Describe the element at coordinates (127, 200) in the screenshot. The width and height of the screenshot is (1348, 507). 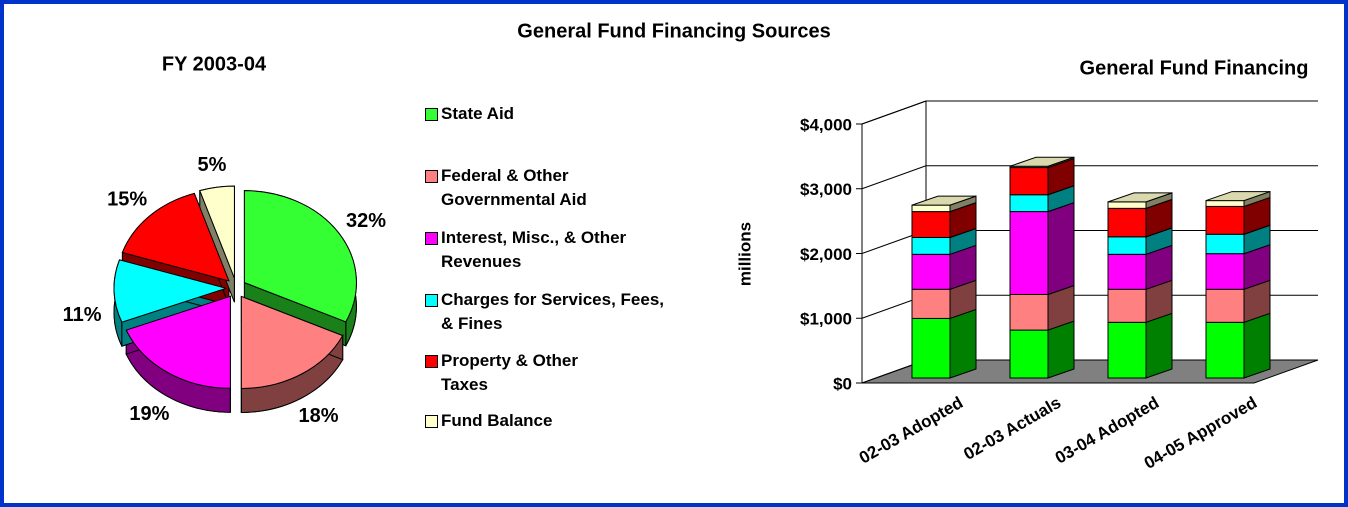
I see `pie-value-label: 15%` at that location.